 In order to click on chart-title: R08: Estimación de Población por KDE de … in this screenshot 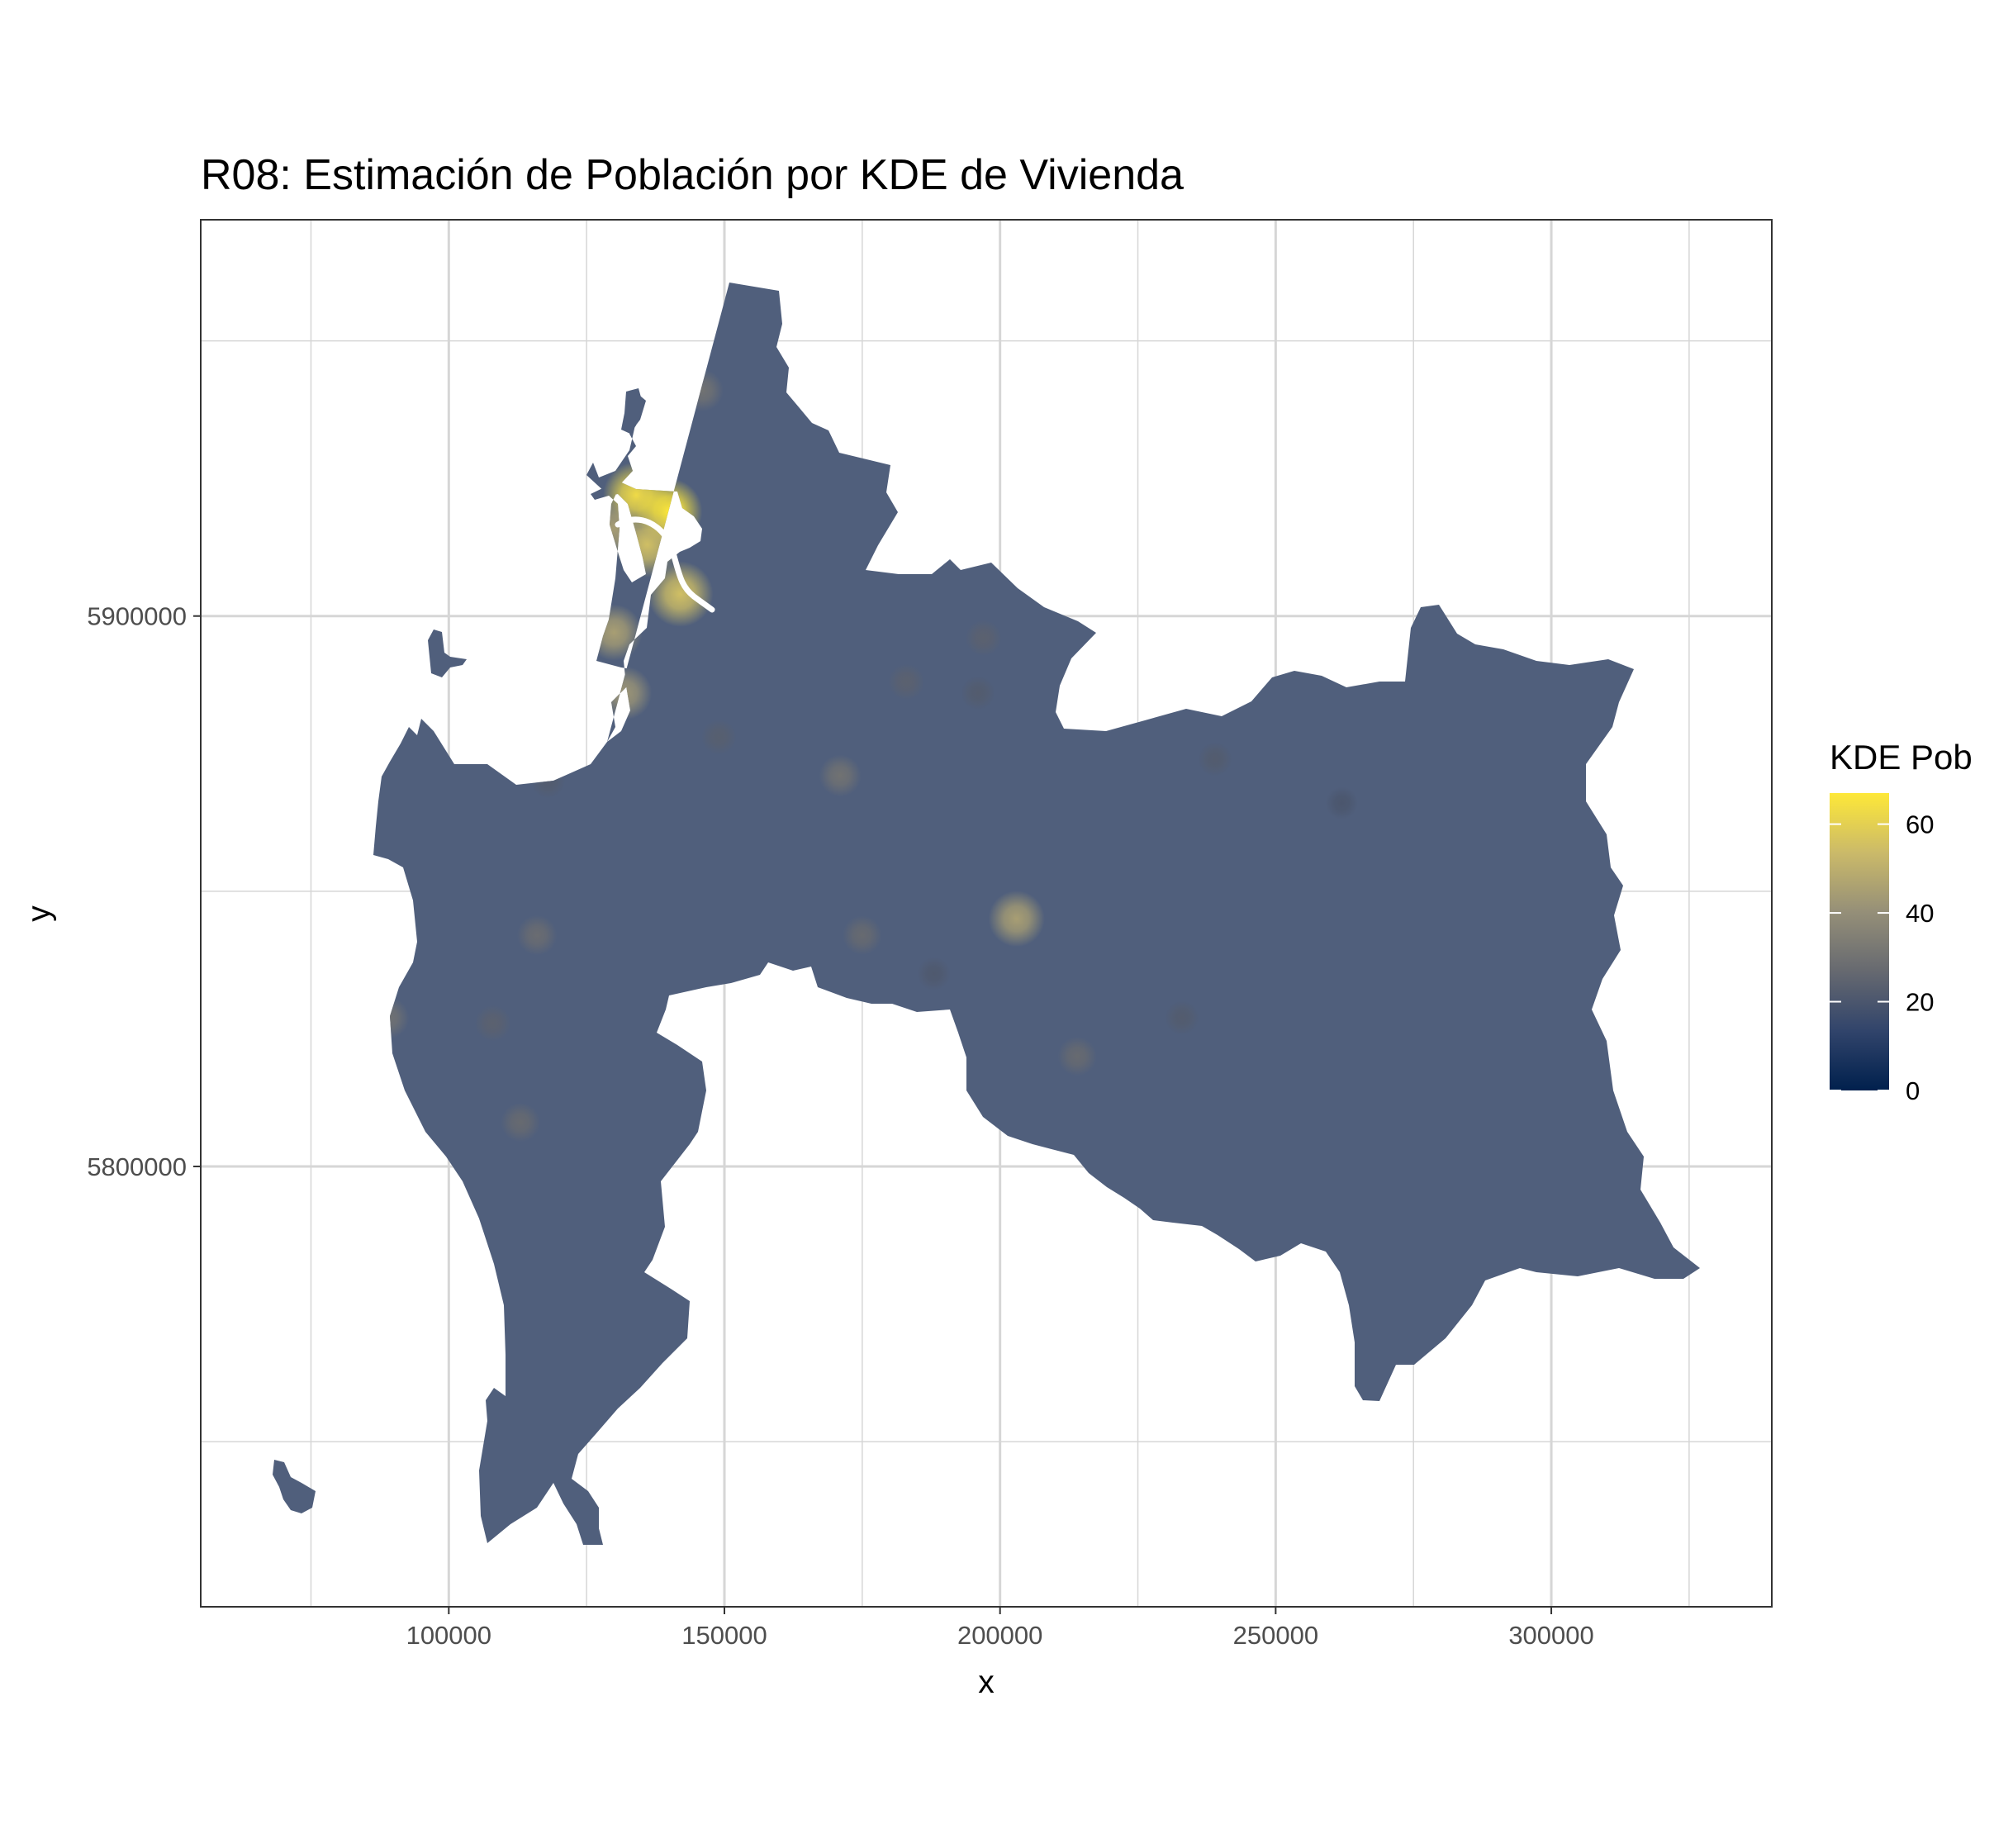, I will do `click(692, 175)`.